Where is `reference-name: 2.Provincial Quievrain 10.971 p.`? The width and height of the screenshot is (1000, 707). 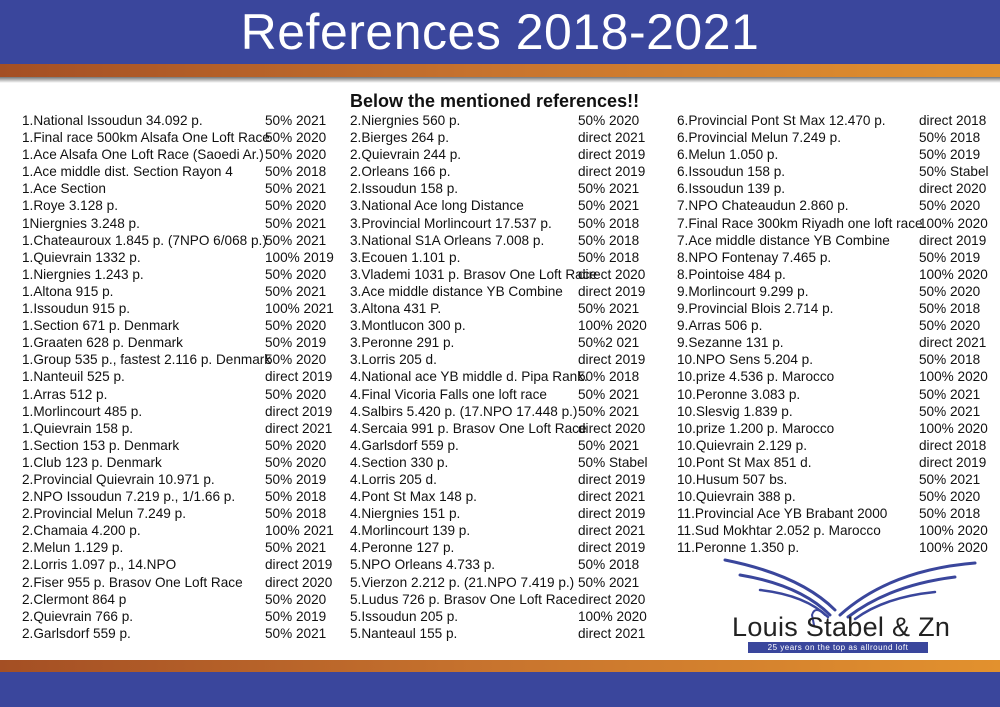 reference-name: 2.Provincial Quievrain 10.971 p. is located at coordinates (118, 479).